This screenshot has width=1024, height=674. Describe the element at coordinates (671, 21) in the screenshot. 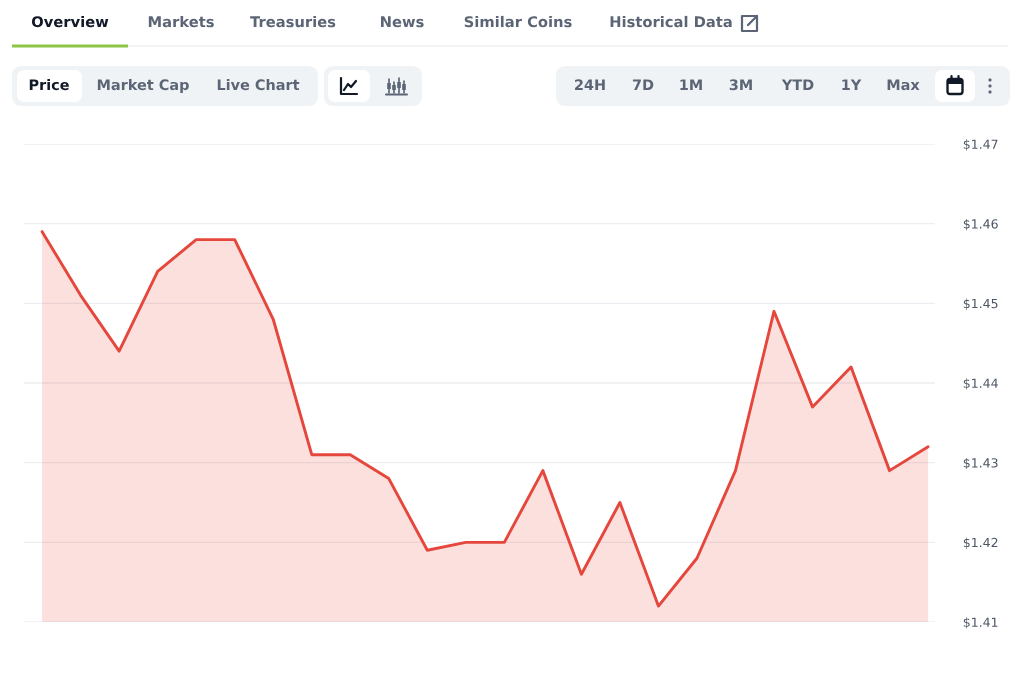

I see `text: Historical Data` at that location.